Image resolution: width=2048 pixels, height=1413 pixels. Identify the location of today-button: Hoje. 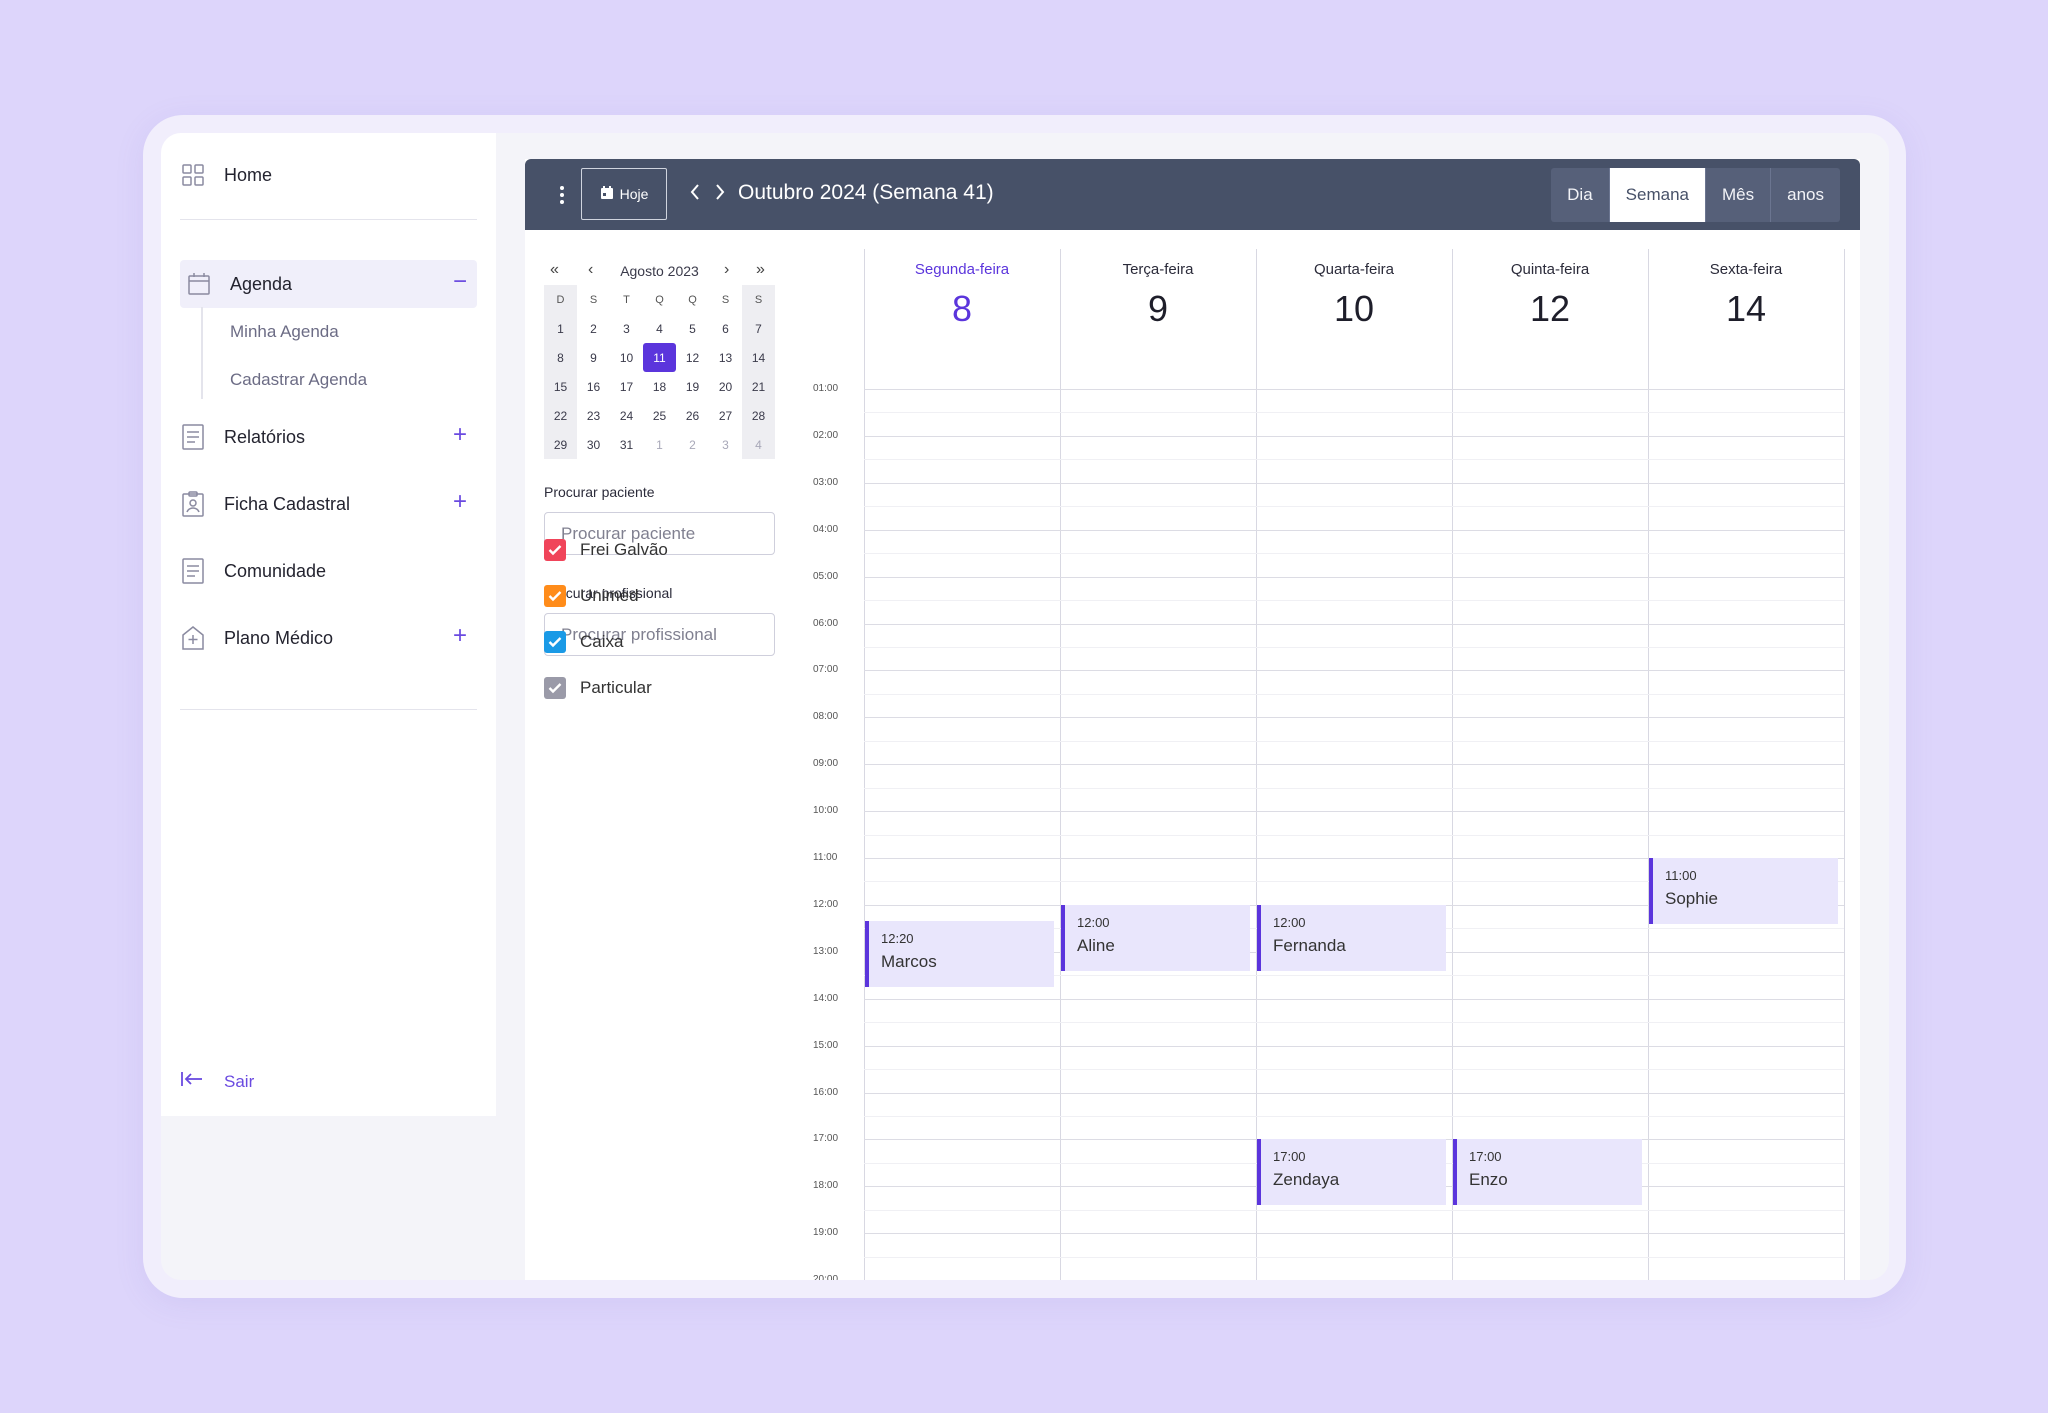
(624, 194).